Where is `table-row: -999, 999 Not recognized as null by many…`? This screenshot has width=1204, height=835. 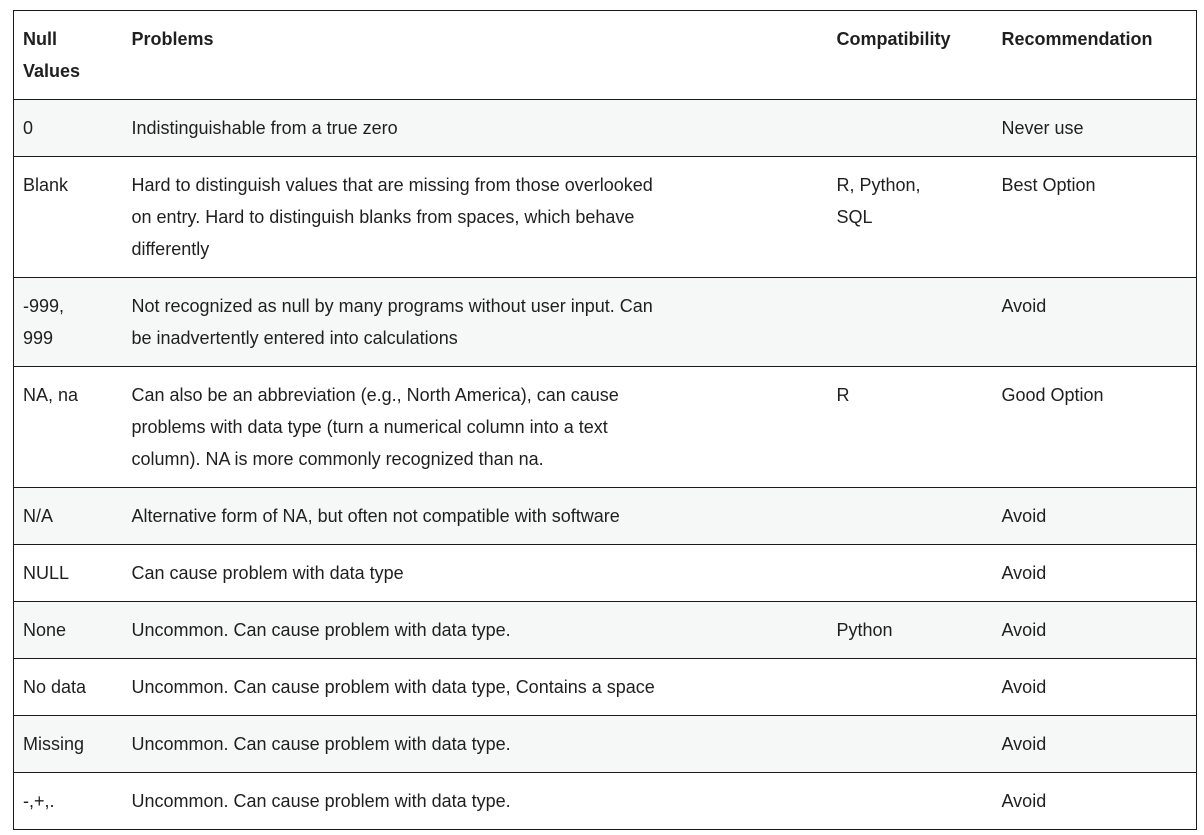
table-row: -999, 999 Not recognized as null by many… is located at coordinates (605, 322).